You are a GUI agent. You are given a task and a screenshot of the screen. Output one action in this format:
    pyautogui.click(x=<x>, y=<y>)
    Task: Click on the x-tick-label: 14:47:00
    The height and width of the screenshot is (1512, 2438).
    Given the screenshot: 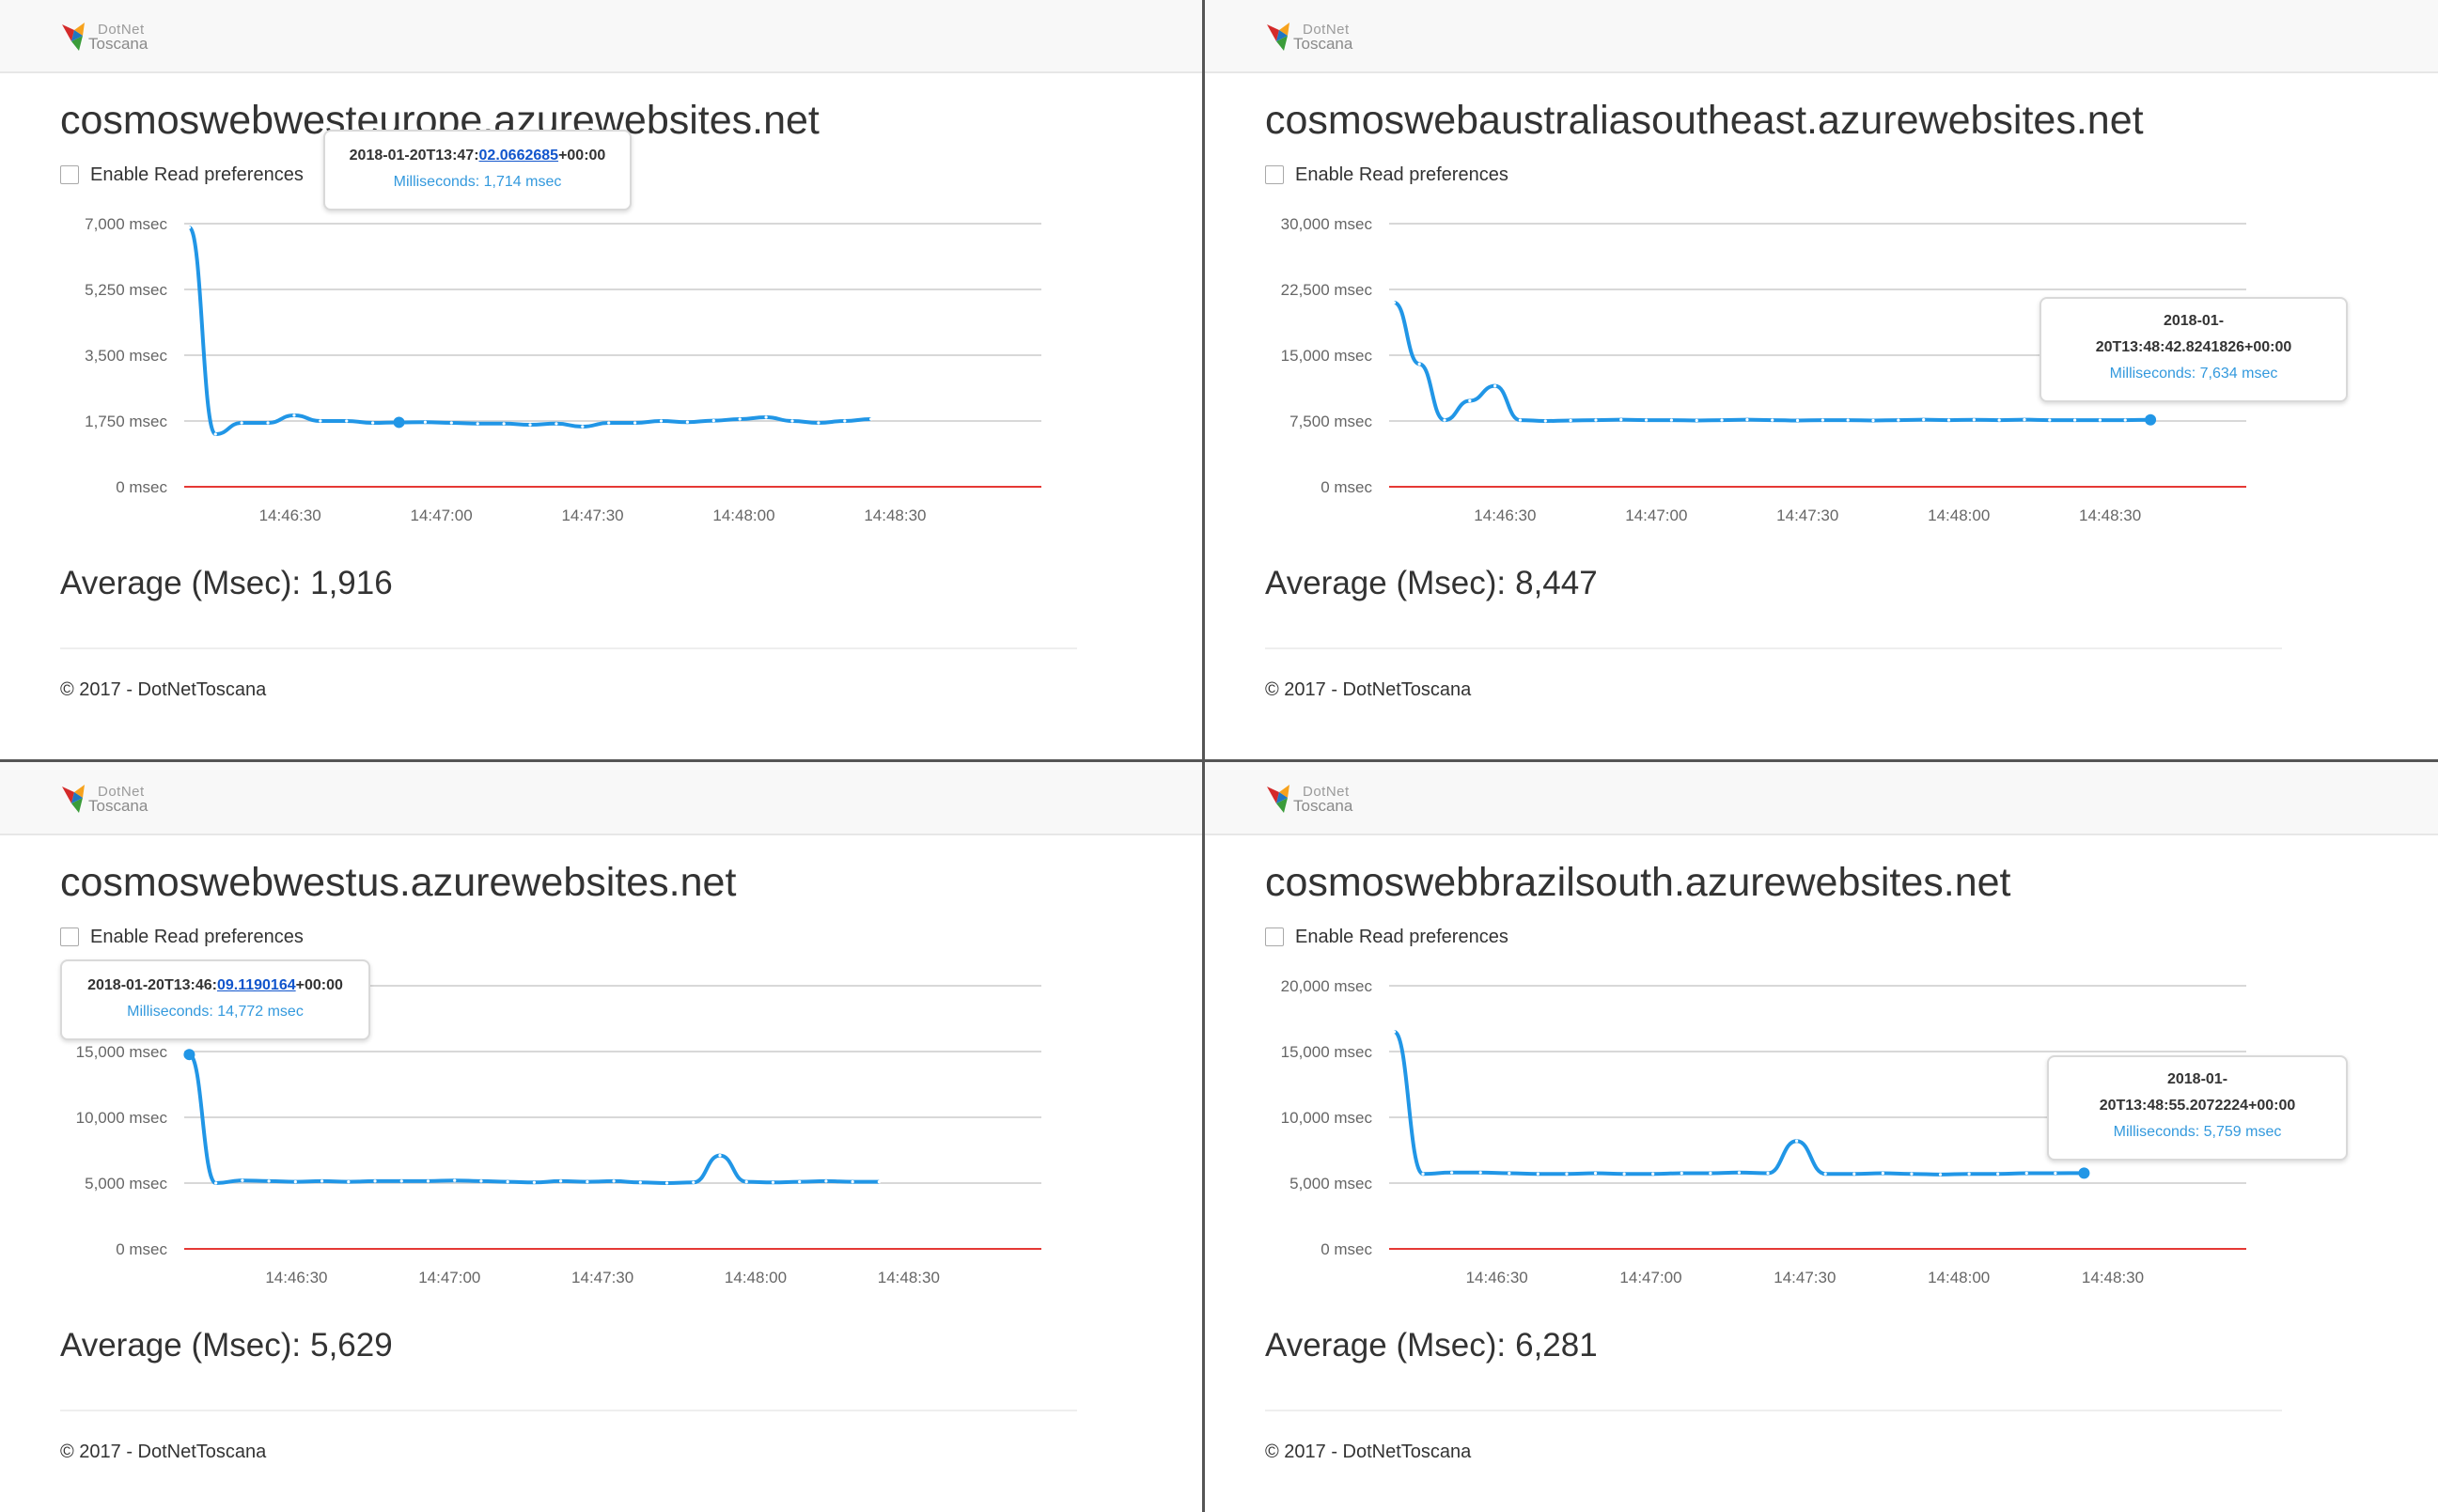 What is the action you would take?
    pyautogui.click(x=449, y=1277)
    